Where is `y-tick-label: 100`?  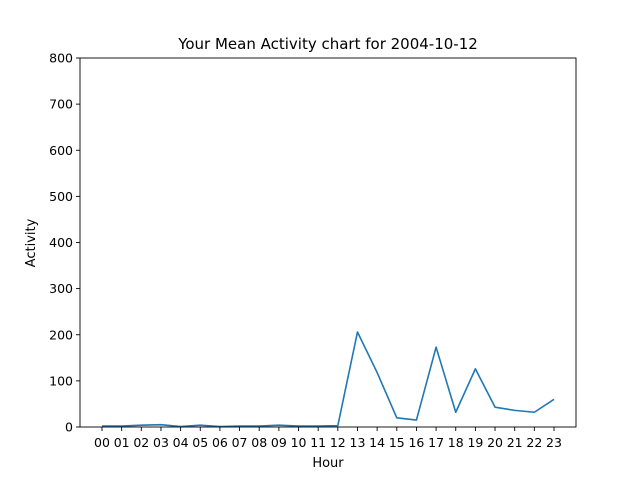
y-tick-label: 100 is located at coordinates (61, 380).